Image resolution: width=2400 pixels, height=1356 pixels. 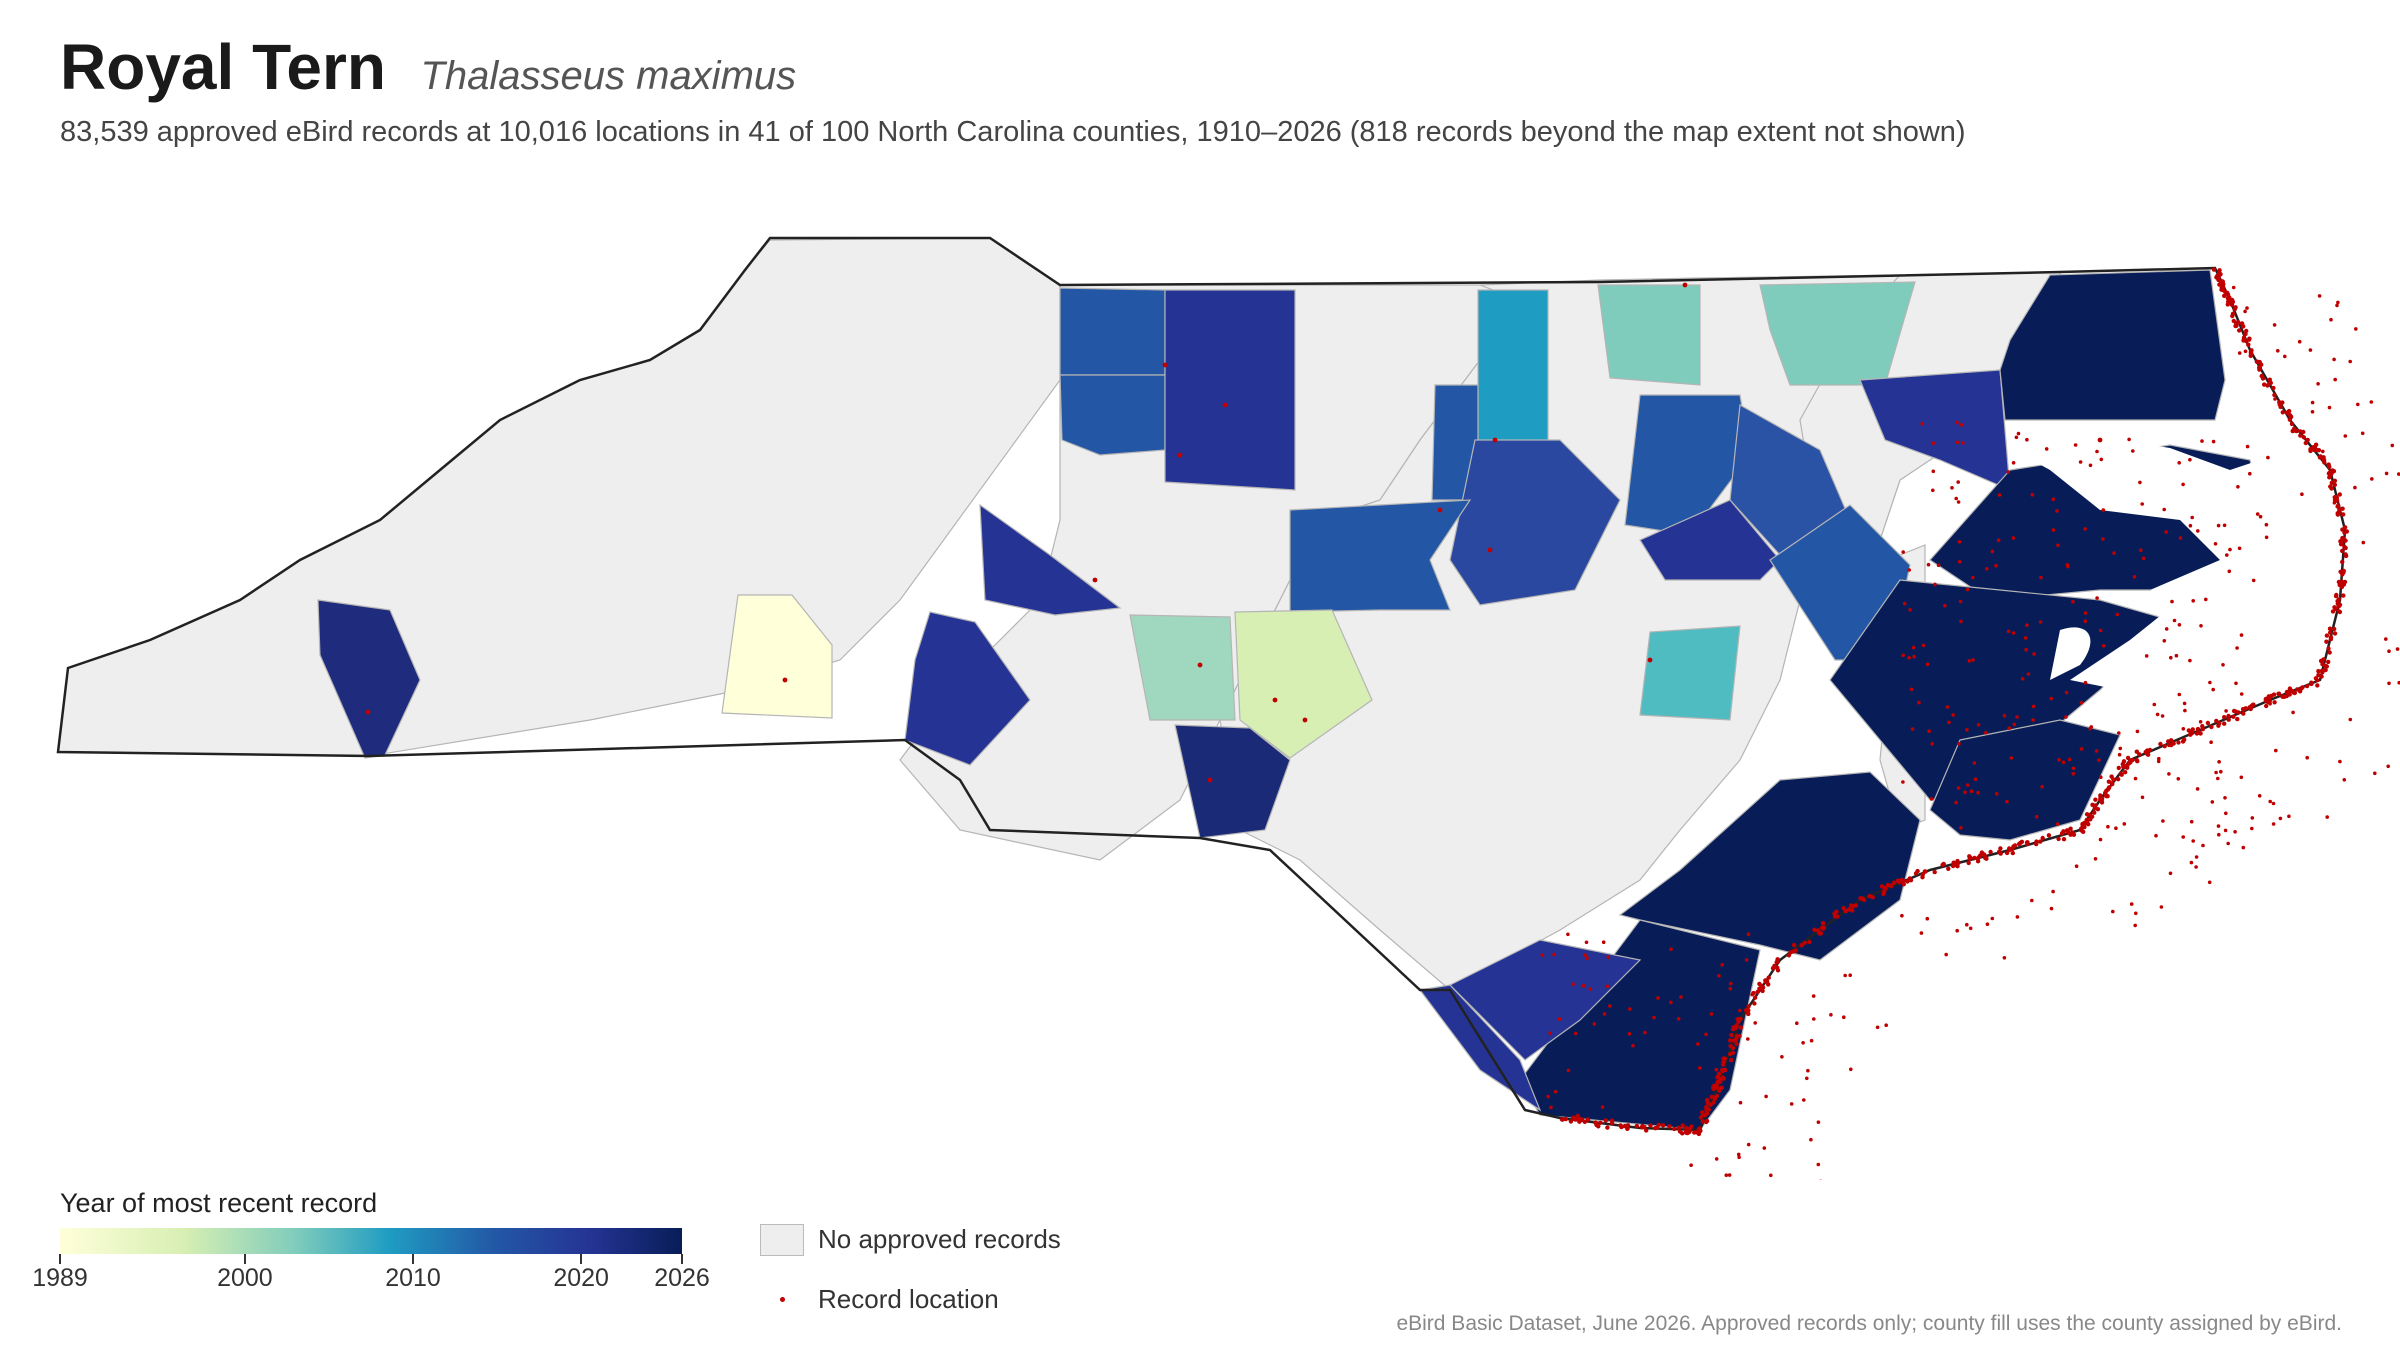 What do you see at coordinates (428, 67) in the screenshot?
I see `title-row: Royal Tern Thalasseus maximus` at bounding box center [428, 67].